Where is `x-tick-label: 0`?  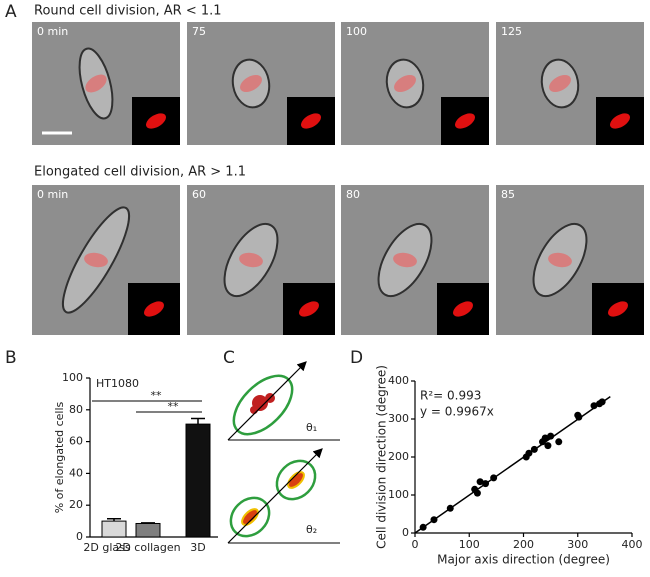
x-tick-label: 0 is located at coordinates (415, 544).